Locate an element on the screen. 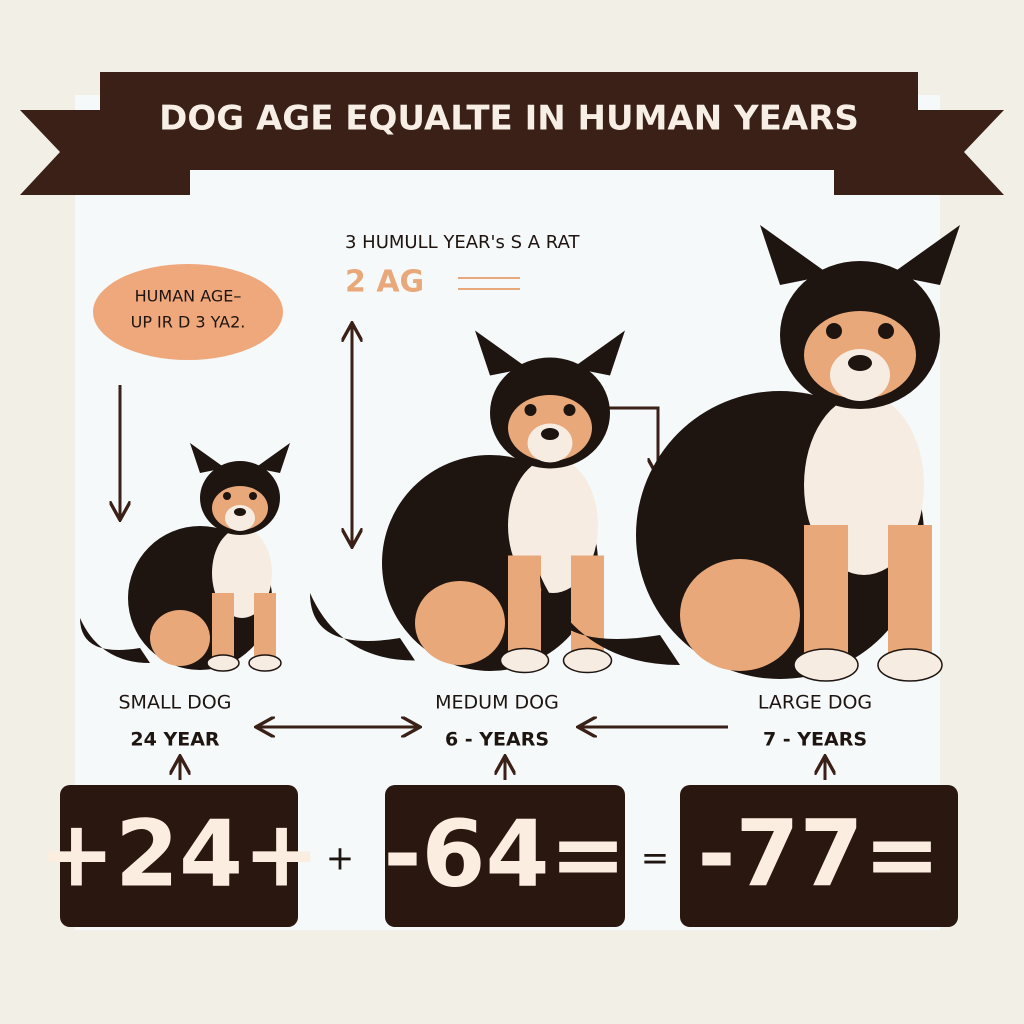 The height and width of the screenshot is (1024, 1024). banner is located at coordinates (509, 121).